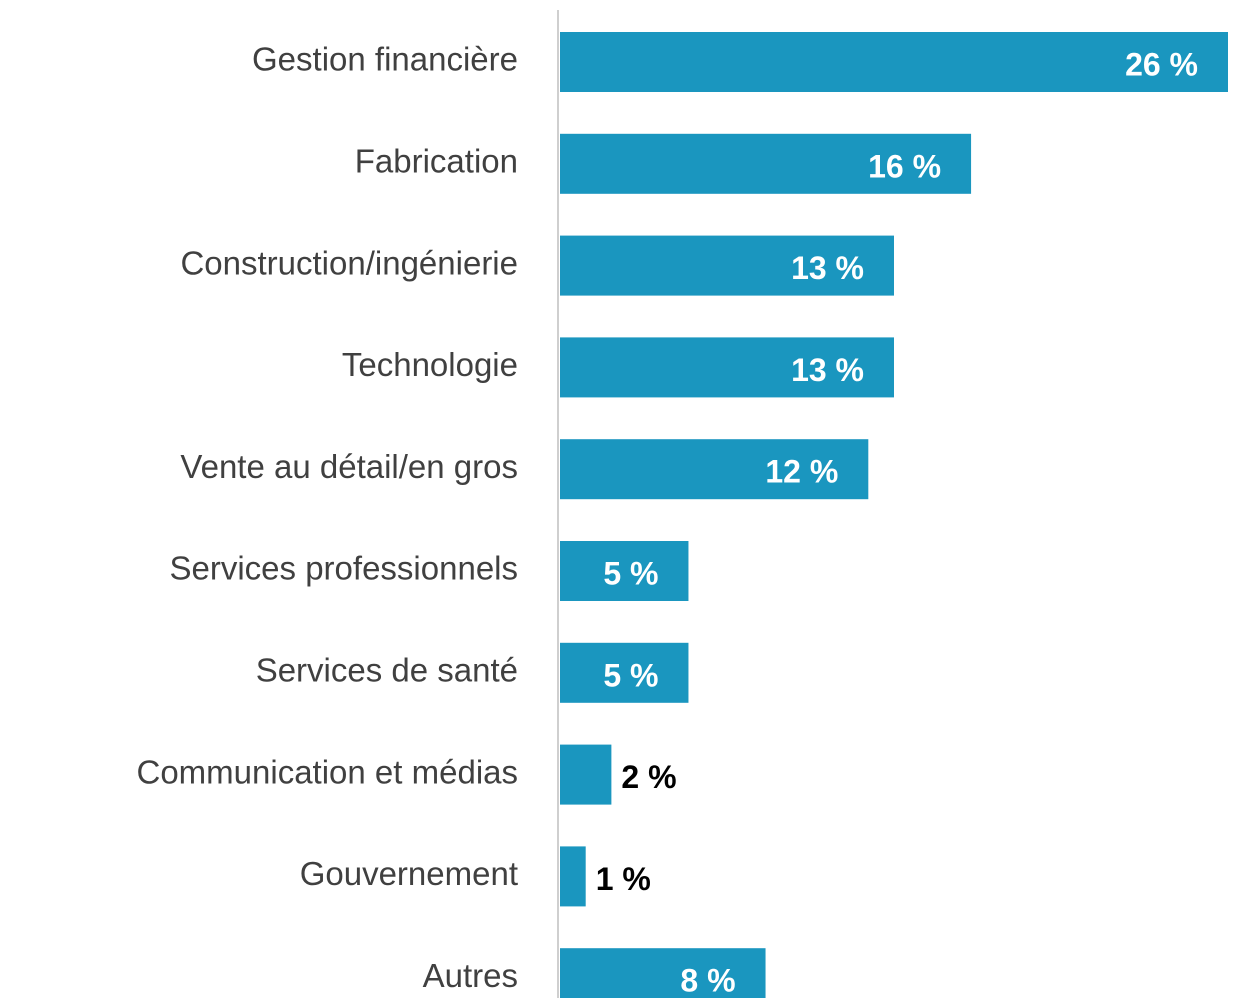 Image resolution: width=1250 pixels, height=998 pixels. What do you see at coordinates (409, 873) in the screenshot?
I see `category-label: Gouvernement` at bounding box center [409, 873].